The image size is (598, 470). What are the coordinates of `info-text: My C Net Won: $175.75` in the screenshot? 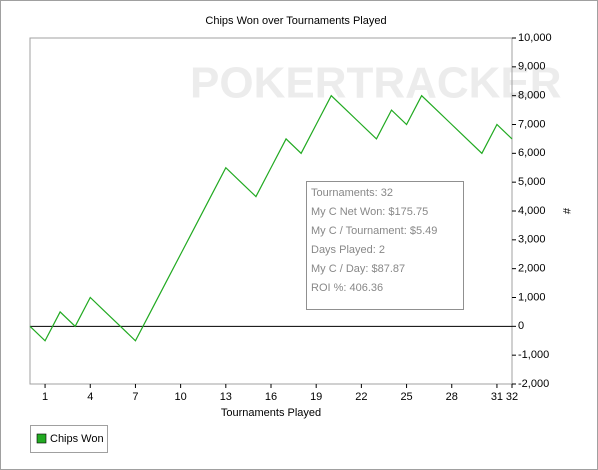 It's located at (369, 212).